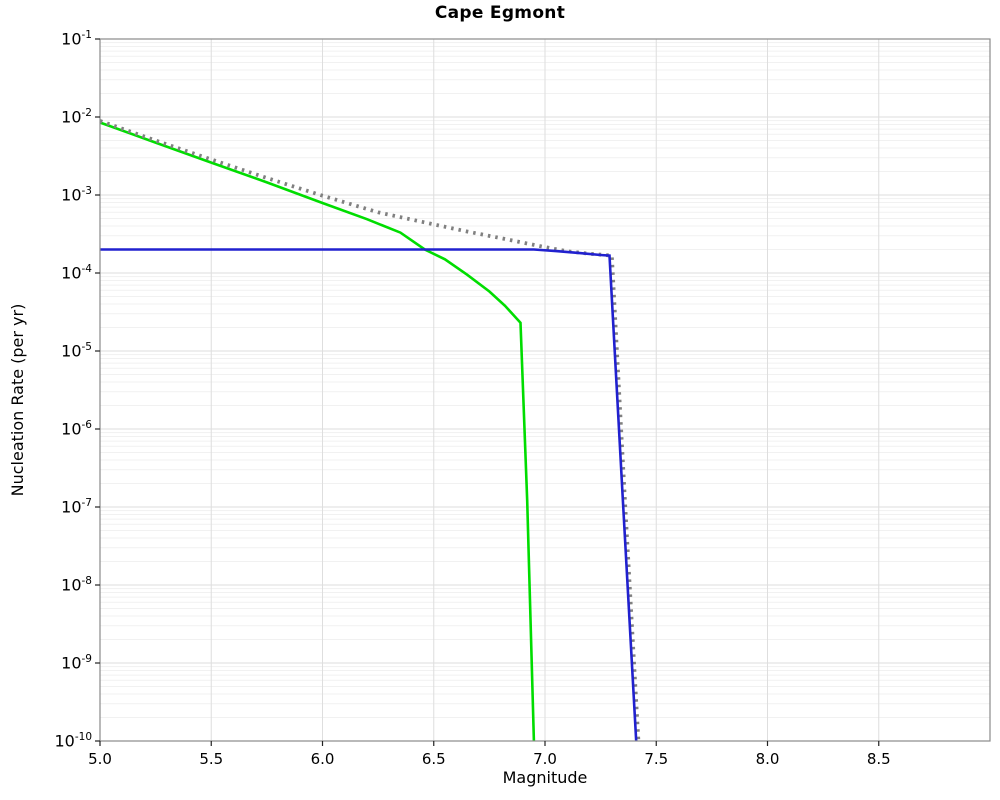 The height and width of the screenshot is (800, 1000). I want to click on y-tick-label: 10⁻³, so click(76, 195).